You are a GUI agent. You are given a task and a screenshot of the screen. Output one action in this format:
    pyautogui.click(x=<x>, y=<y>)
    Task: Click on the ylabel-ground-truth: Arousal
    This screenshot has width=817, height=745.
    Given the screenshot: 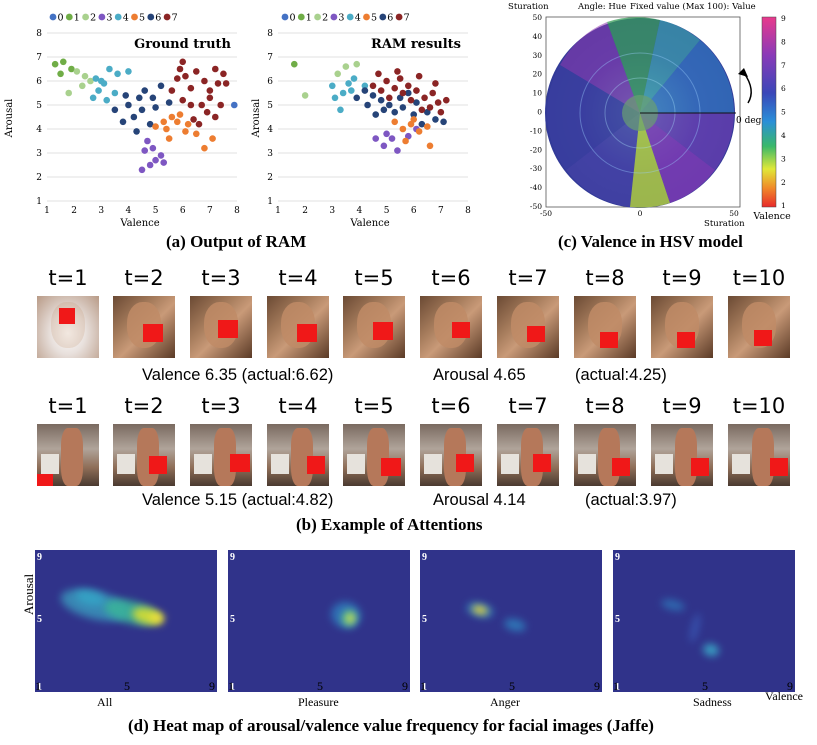 What is the action you would take?
    pyautogui.click(x=9, y=119)
    